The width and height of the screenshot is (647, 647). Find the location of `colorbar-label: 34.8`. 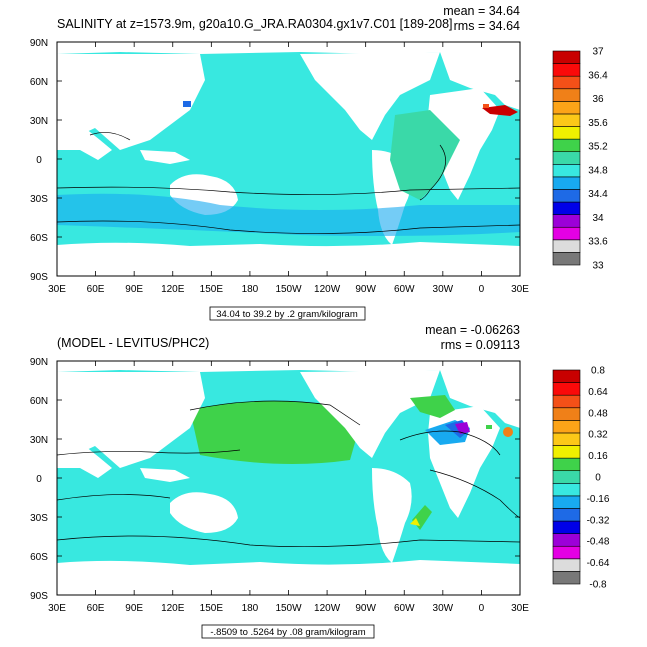

colorbar-label: 34.8 is located at coordinates (598, 170).